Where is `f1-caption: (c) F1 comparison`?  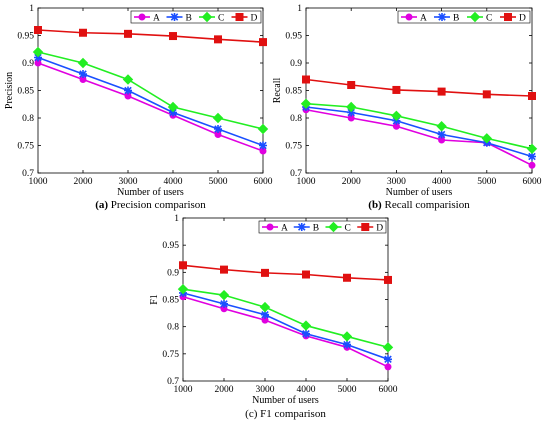 f1-caption: (c) F1 comparison is located at coordinates (285, 414).